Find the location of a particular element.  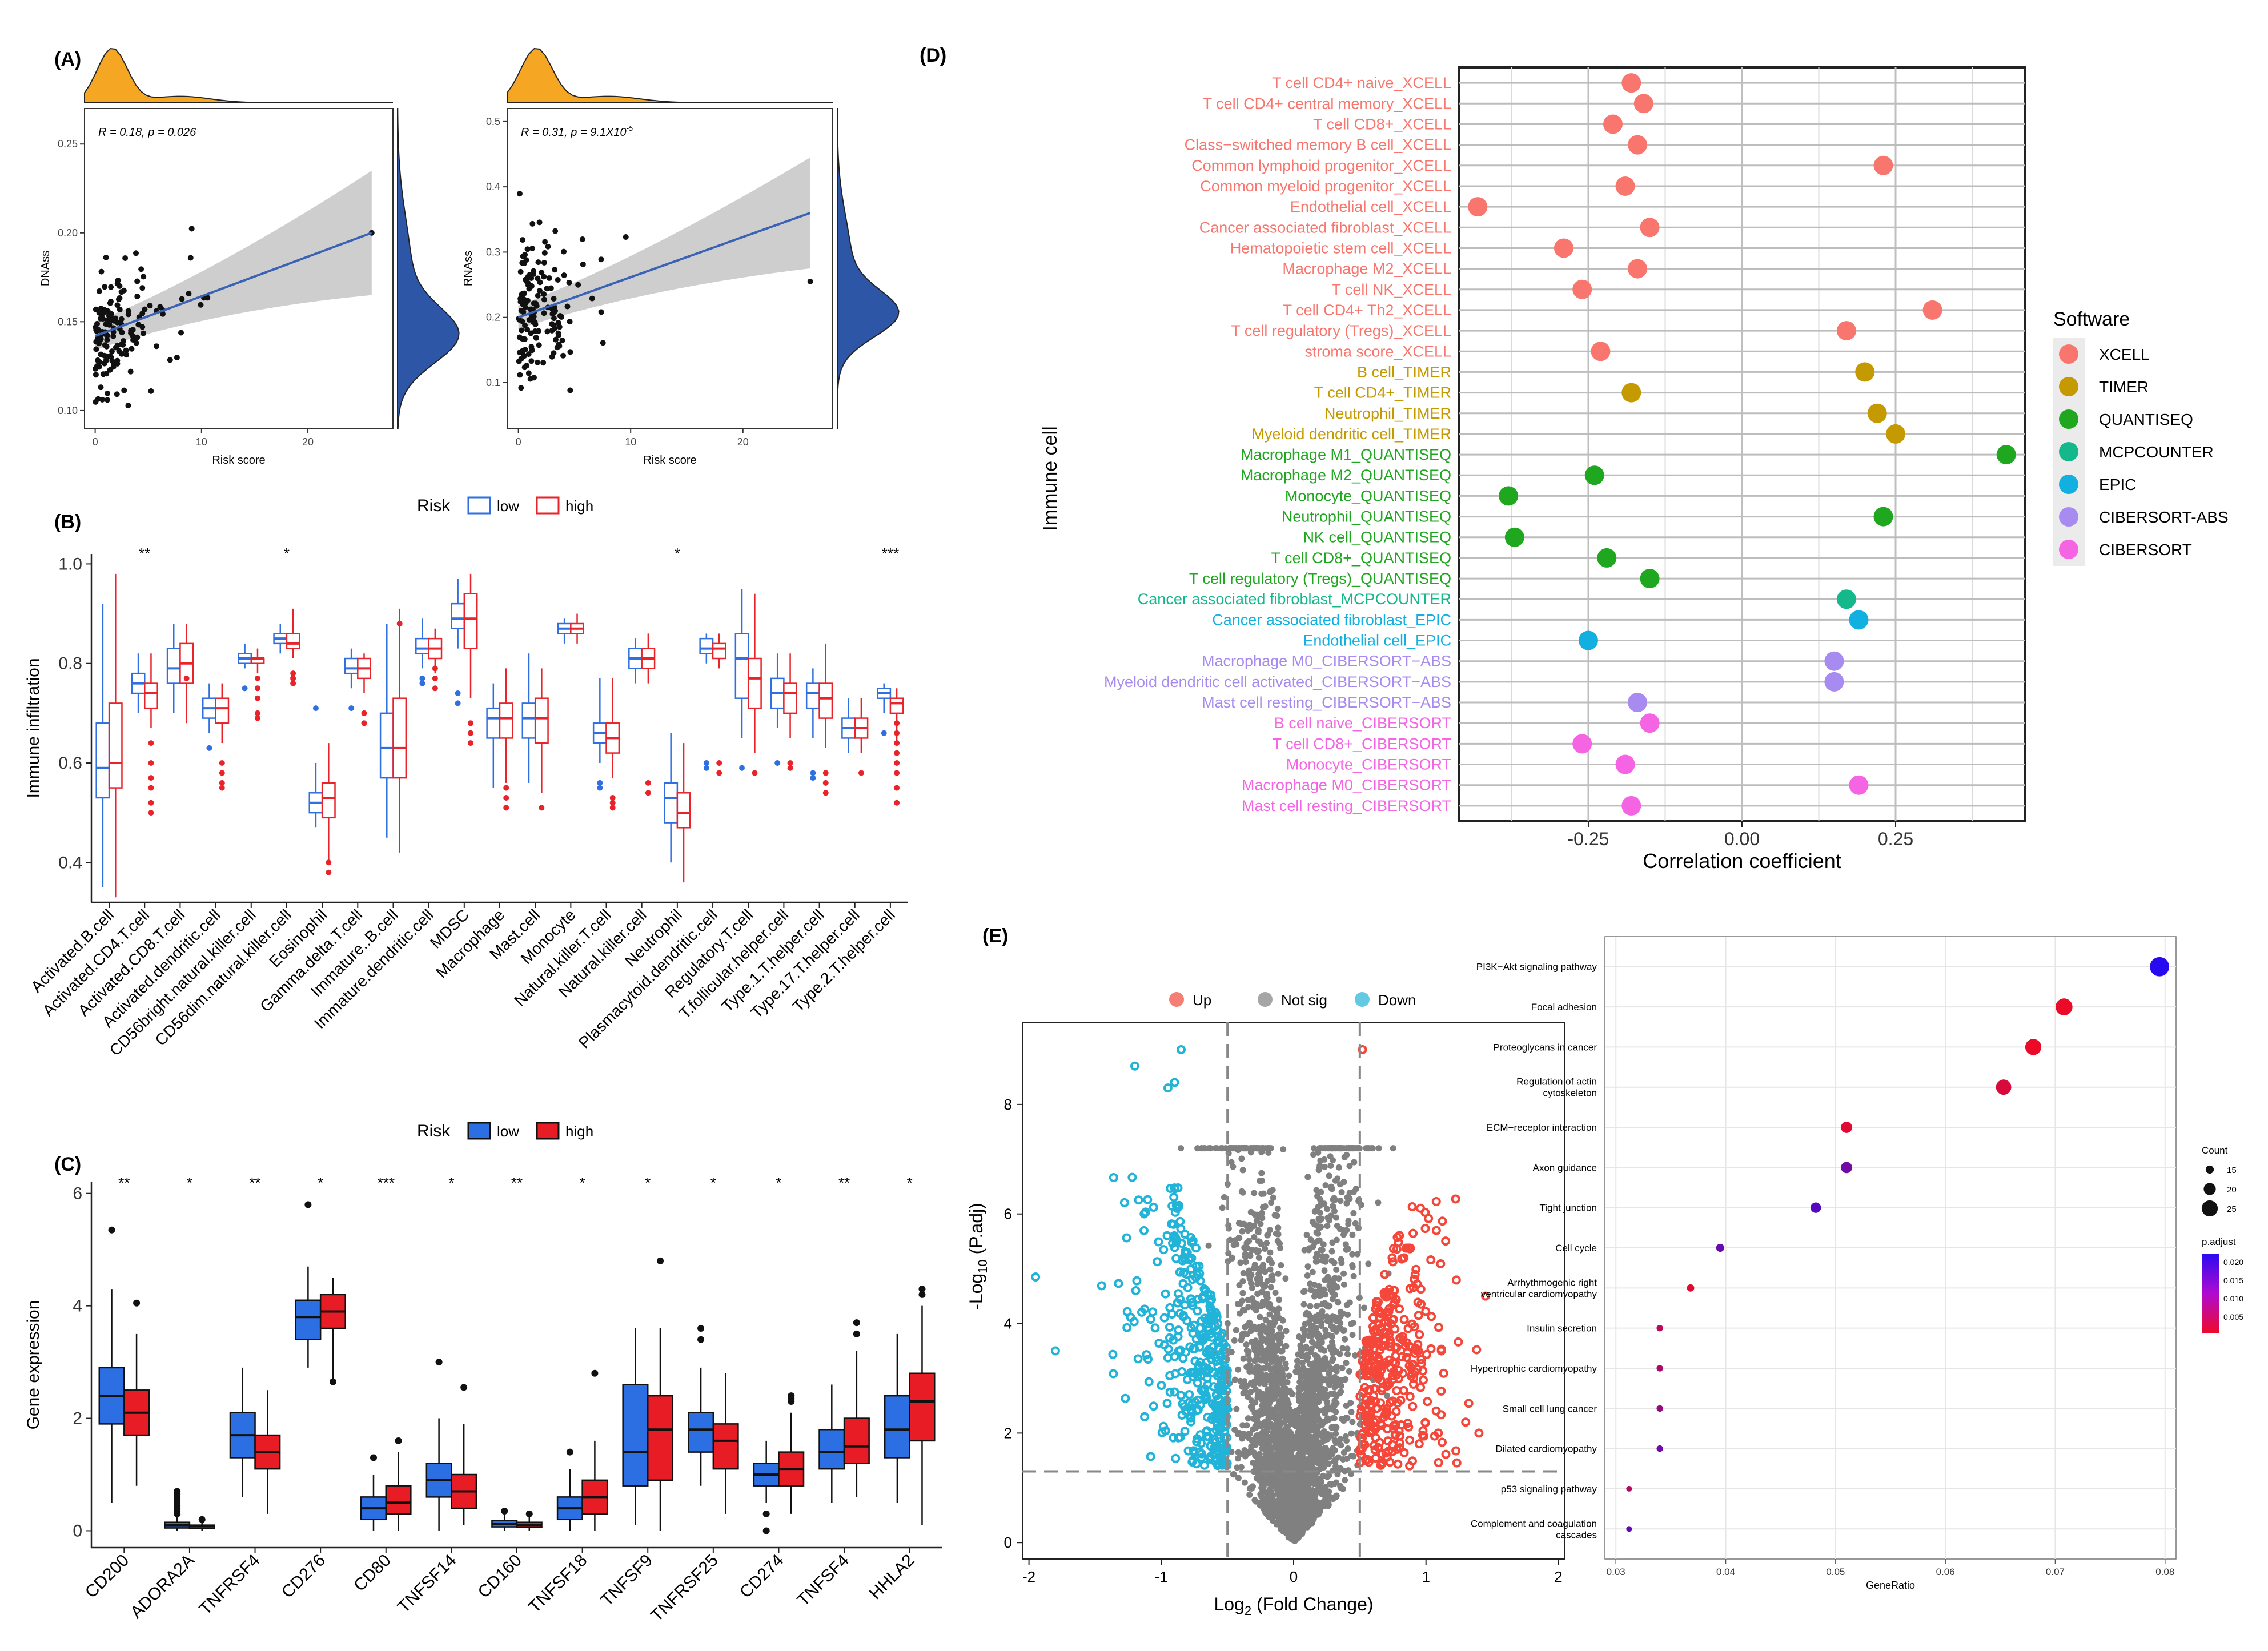

x-tick-label: CD80 is located at coordinates (372, 1573).